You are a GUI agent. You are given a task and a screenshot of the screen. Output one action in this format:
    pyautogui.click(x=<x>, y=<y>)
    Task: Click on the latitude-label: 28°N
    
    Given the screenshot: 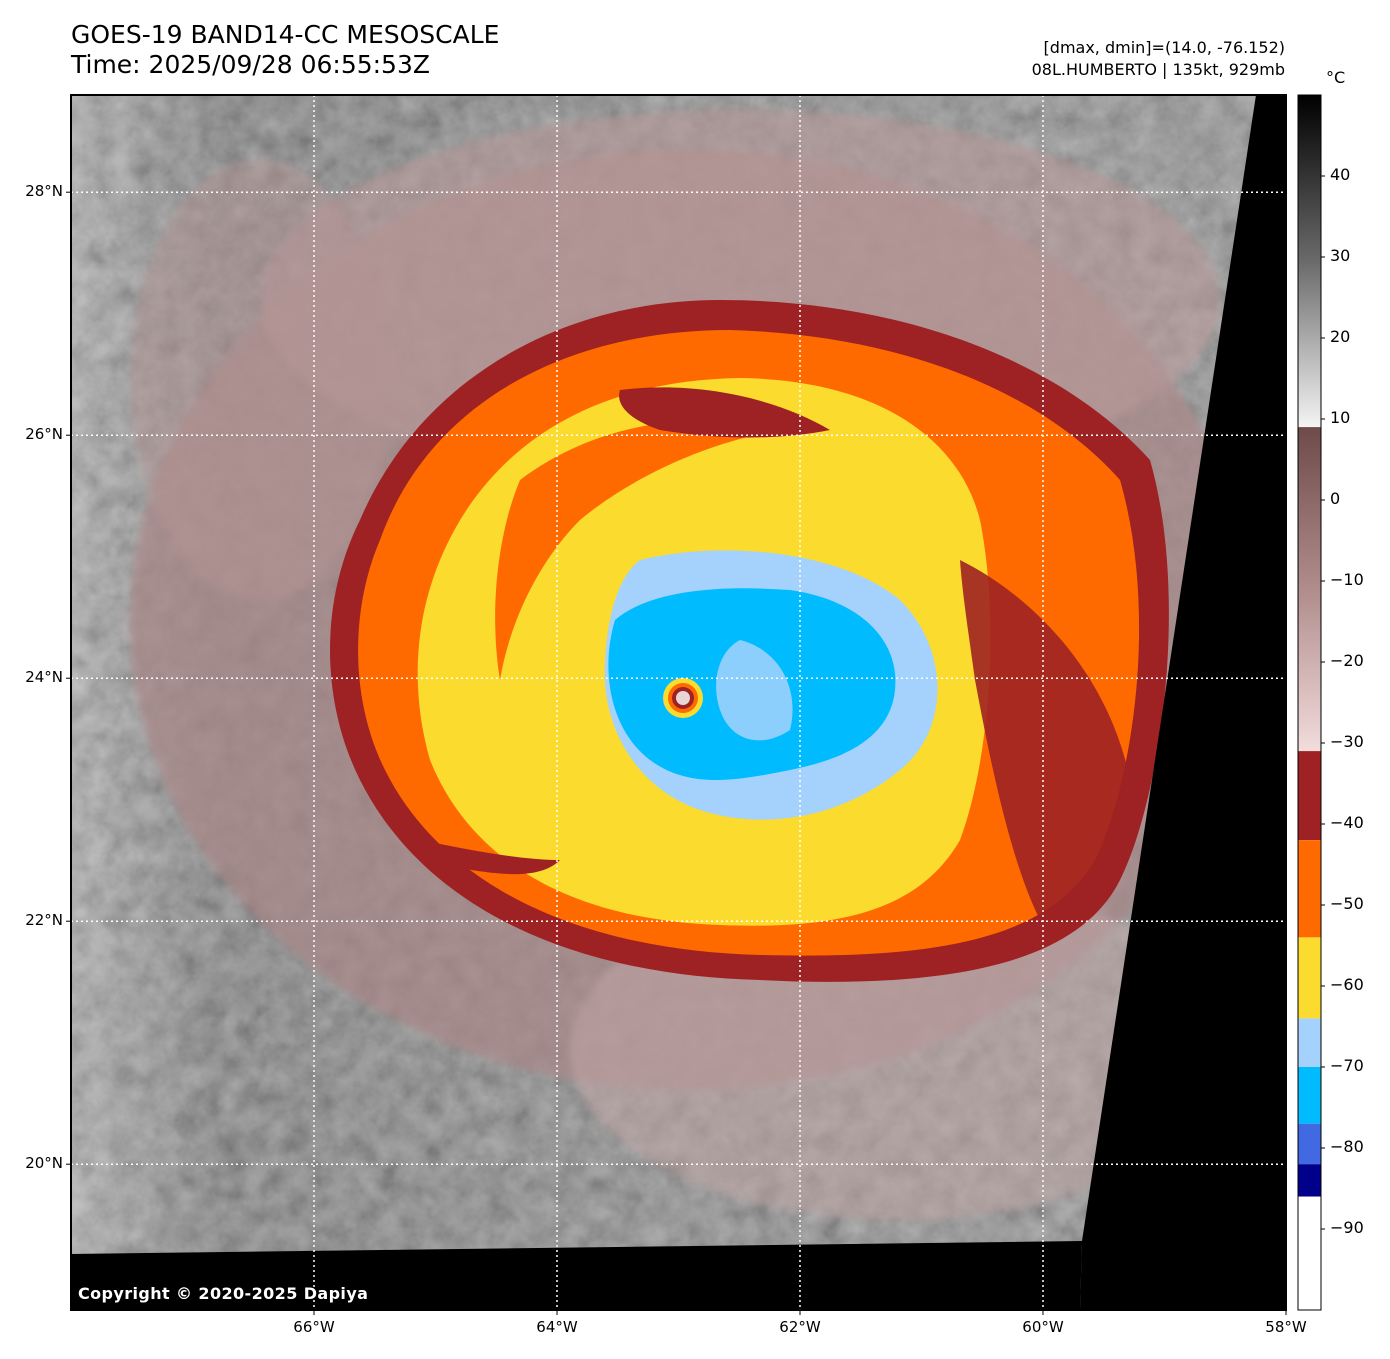 What is the action you would take?
    pyautogui.click(x=44, y=191)
    